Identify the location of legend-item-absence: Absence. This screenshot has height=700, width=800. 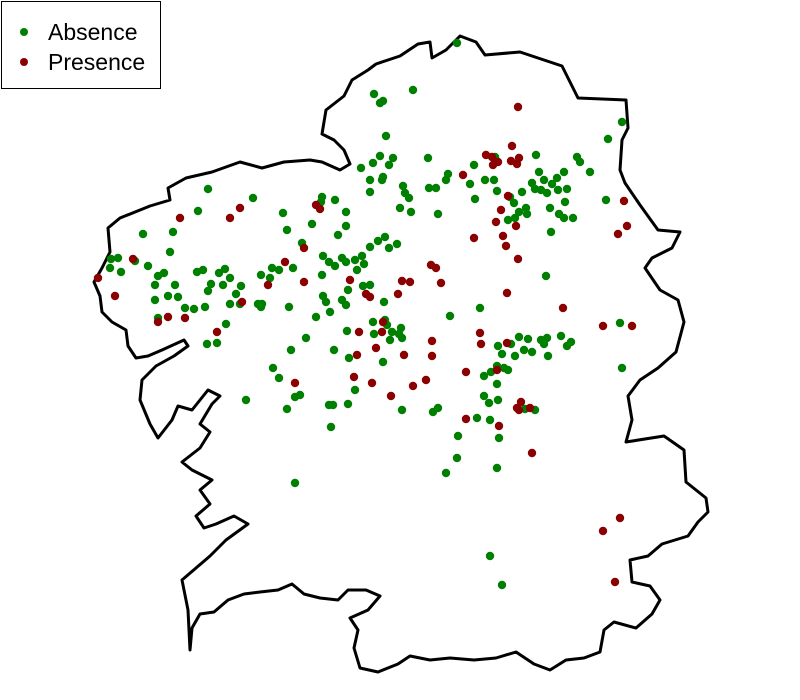
(70, 32).